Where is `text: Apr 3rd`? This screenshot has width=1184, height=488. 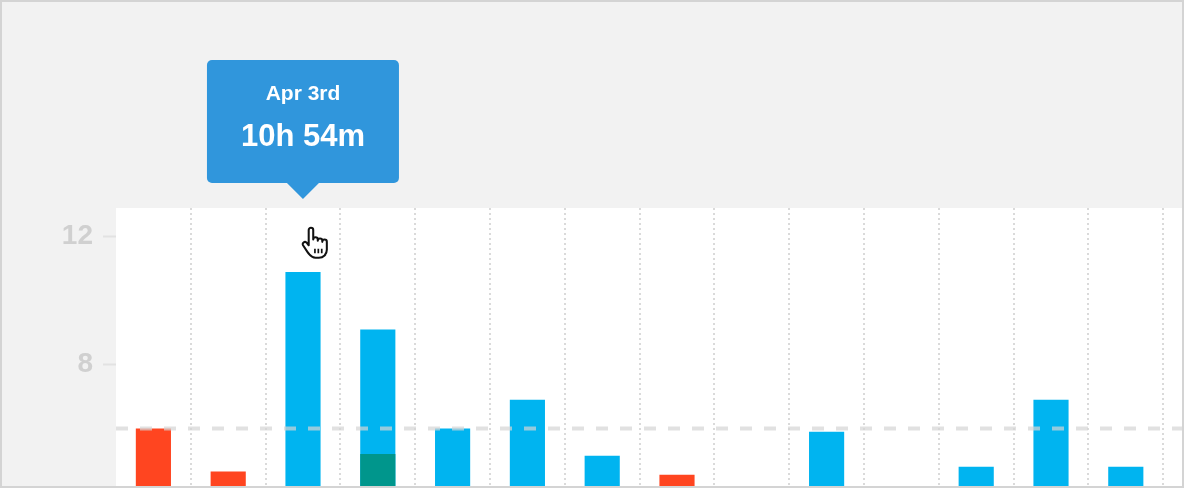
text: Apr 3rd is located at coordinates (303, 93).